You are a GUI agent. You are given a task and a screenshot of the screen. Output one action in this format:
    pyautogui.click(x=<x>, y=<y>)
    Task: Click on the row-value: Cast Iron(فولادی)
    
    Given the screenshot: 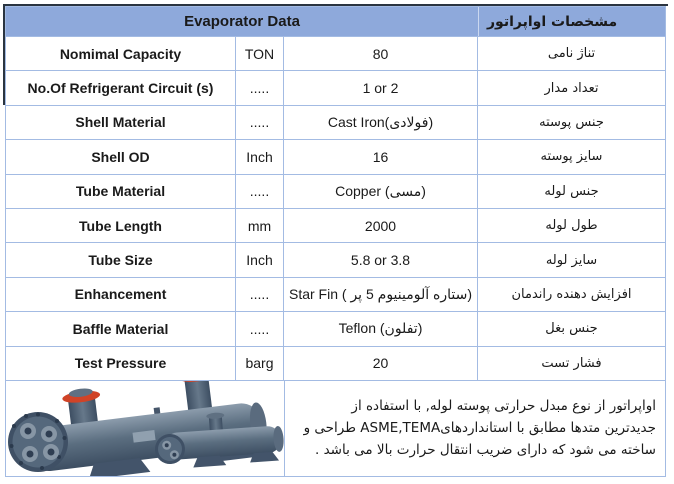 What is the action you would take?
    pyautogui.click(x=381, y=122)
    